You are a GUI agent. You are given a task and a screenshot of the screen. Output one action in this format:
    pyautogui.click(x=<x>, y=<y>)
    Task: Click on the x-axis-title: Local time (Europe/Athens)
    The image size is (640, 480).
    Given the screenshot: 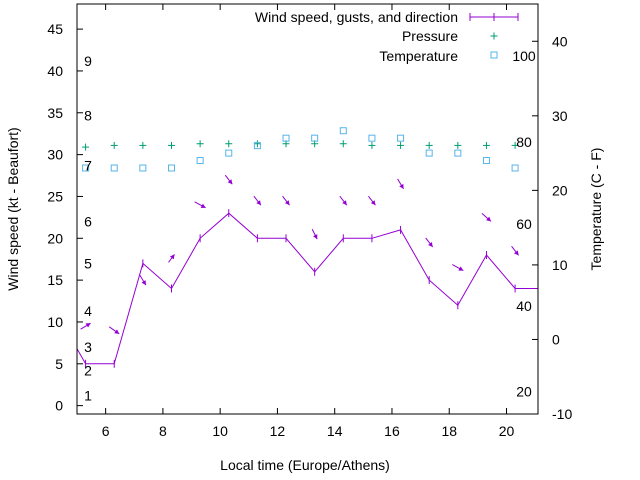 What is the action you would take?
    pyautogui.click(x=305, y=465)
    